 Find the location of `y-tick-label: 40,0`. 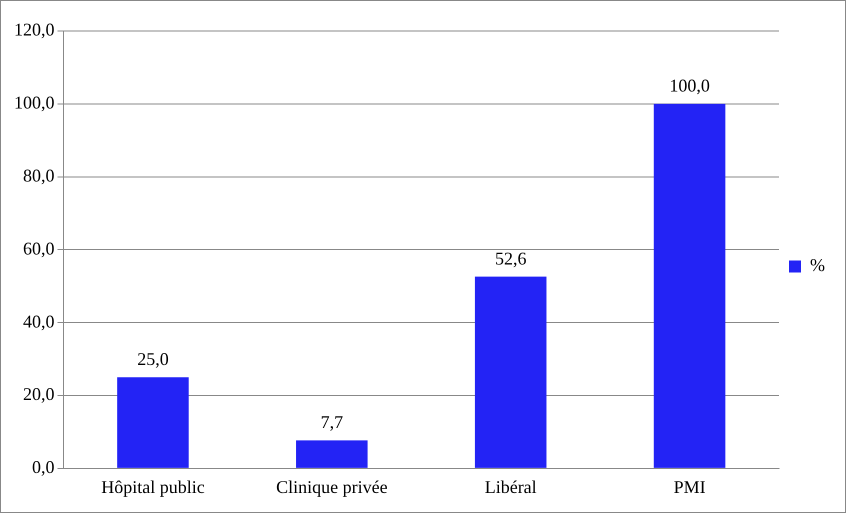

y-tick-label: 40,0 is located at coordinates (38, 321).